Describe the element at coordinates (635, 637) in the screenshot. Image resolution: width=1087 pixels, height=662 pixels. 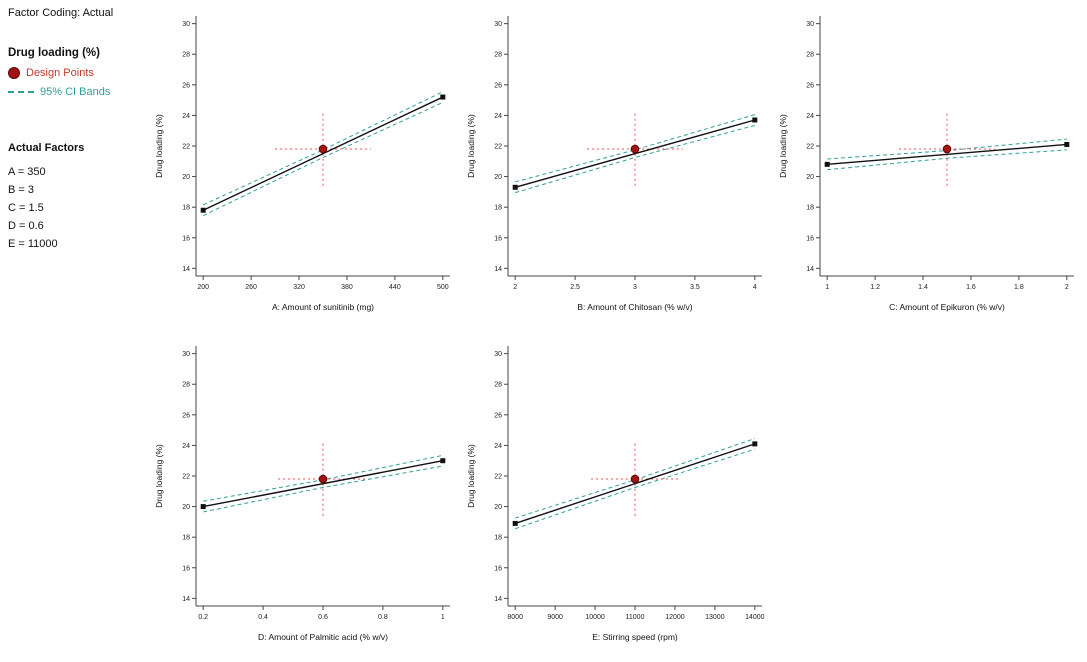
I see `x-axis-label: E: Stirring speed (rpm)` at that location.